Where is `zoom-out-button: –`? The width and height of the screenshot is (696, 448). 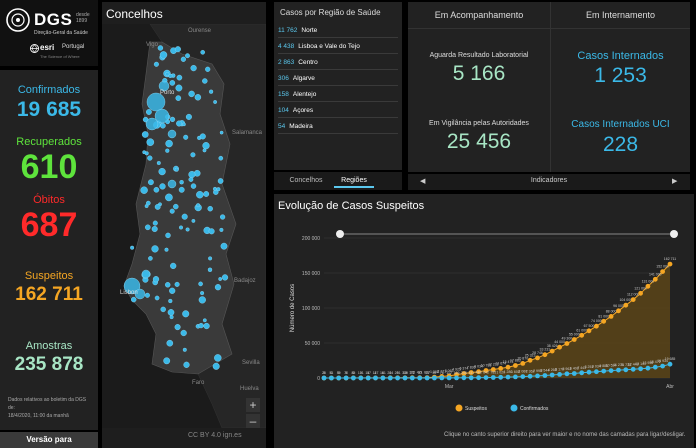 zoom-out-button: – is located at coordinates (253, 421).